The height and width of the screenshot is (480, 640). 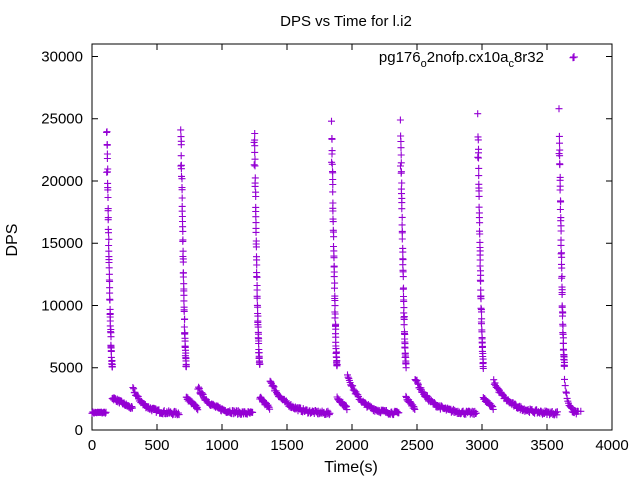 What do you see at coordinates (481, 445) in the screenshot?
I see `x-tick-label: 3000` at bounding box center [481, 445].